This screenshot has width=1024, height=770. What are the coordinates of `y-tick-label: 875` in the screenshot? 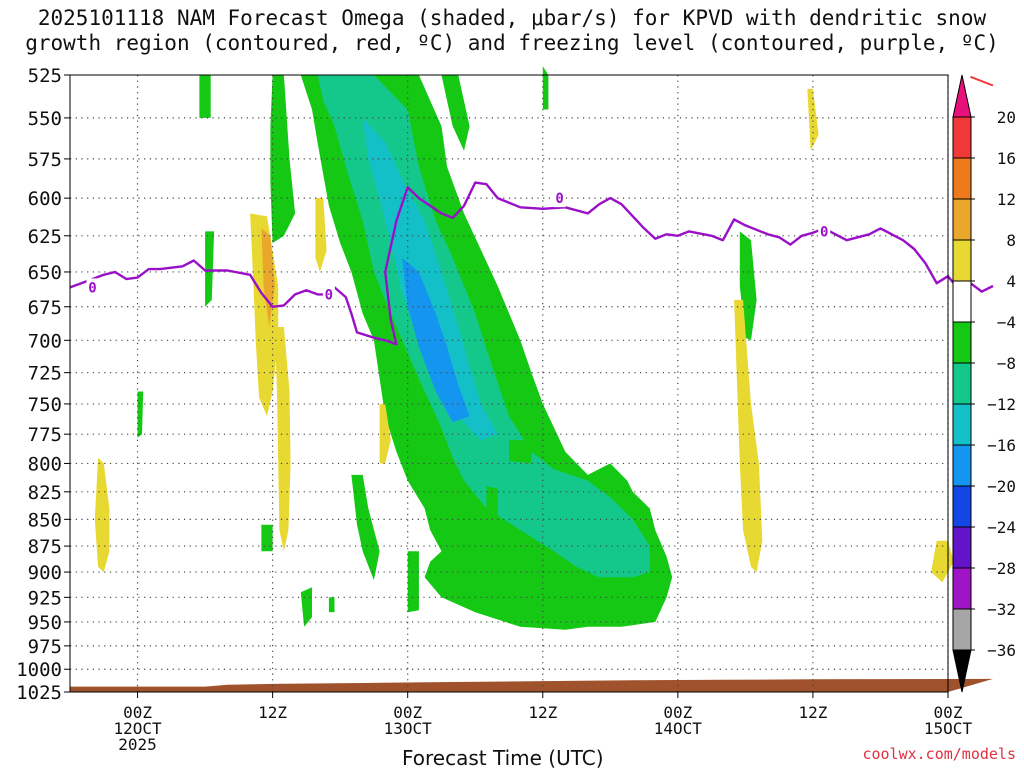 It's located at (45, 547).